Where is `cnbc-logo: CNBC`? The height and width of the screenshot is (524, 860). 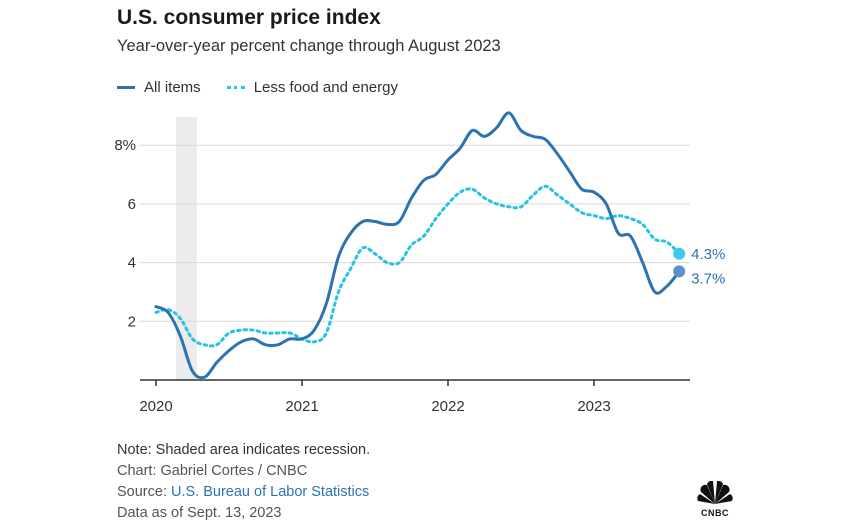
cnbc-logo: CNBC is located at coordinates (715, 499).